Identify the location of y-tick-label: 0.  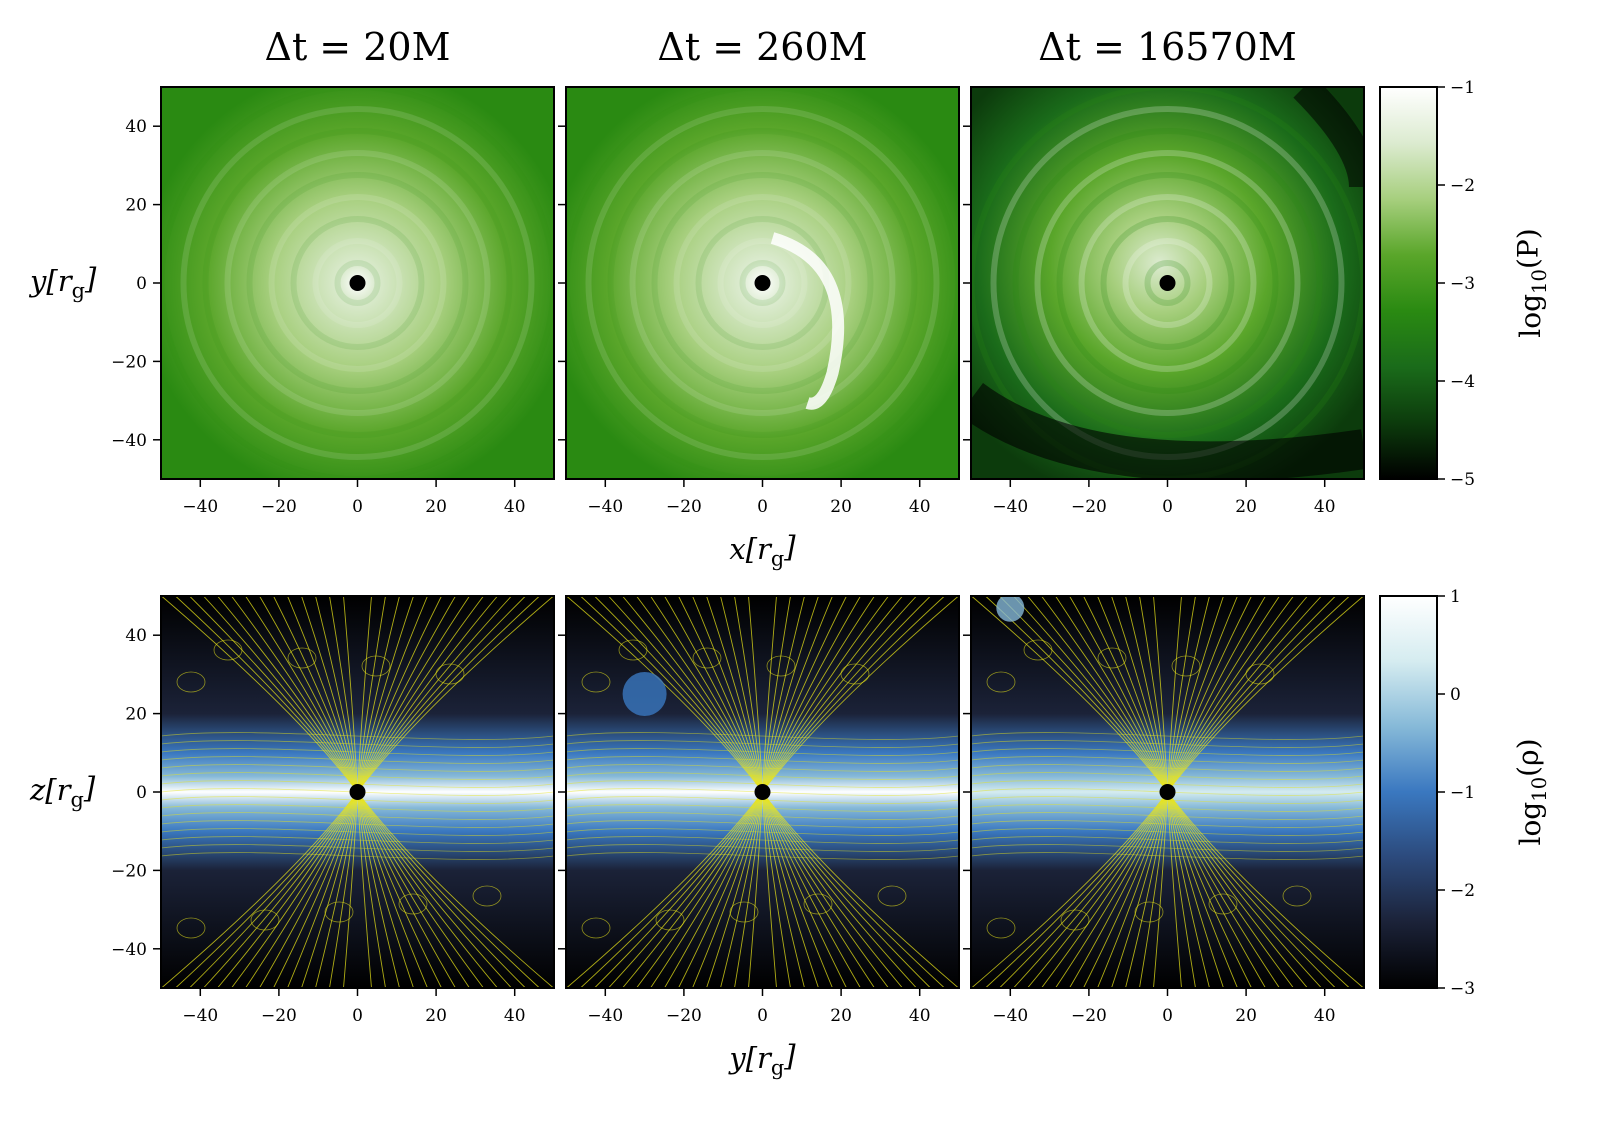
(141, 284).